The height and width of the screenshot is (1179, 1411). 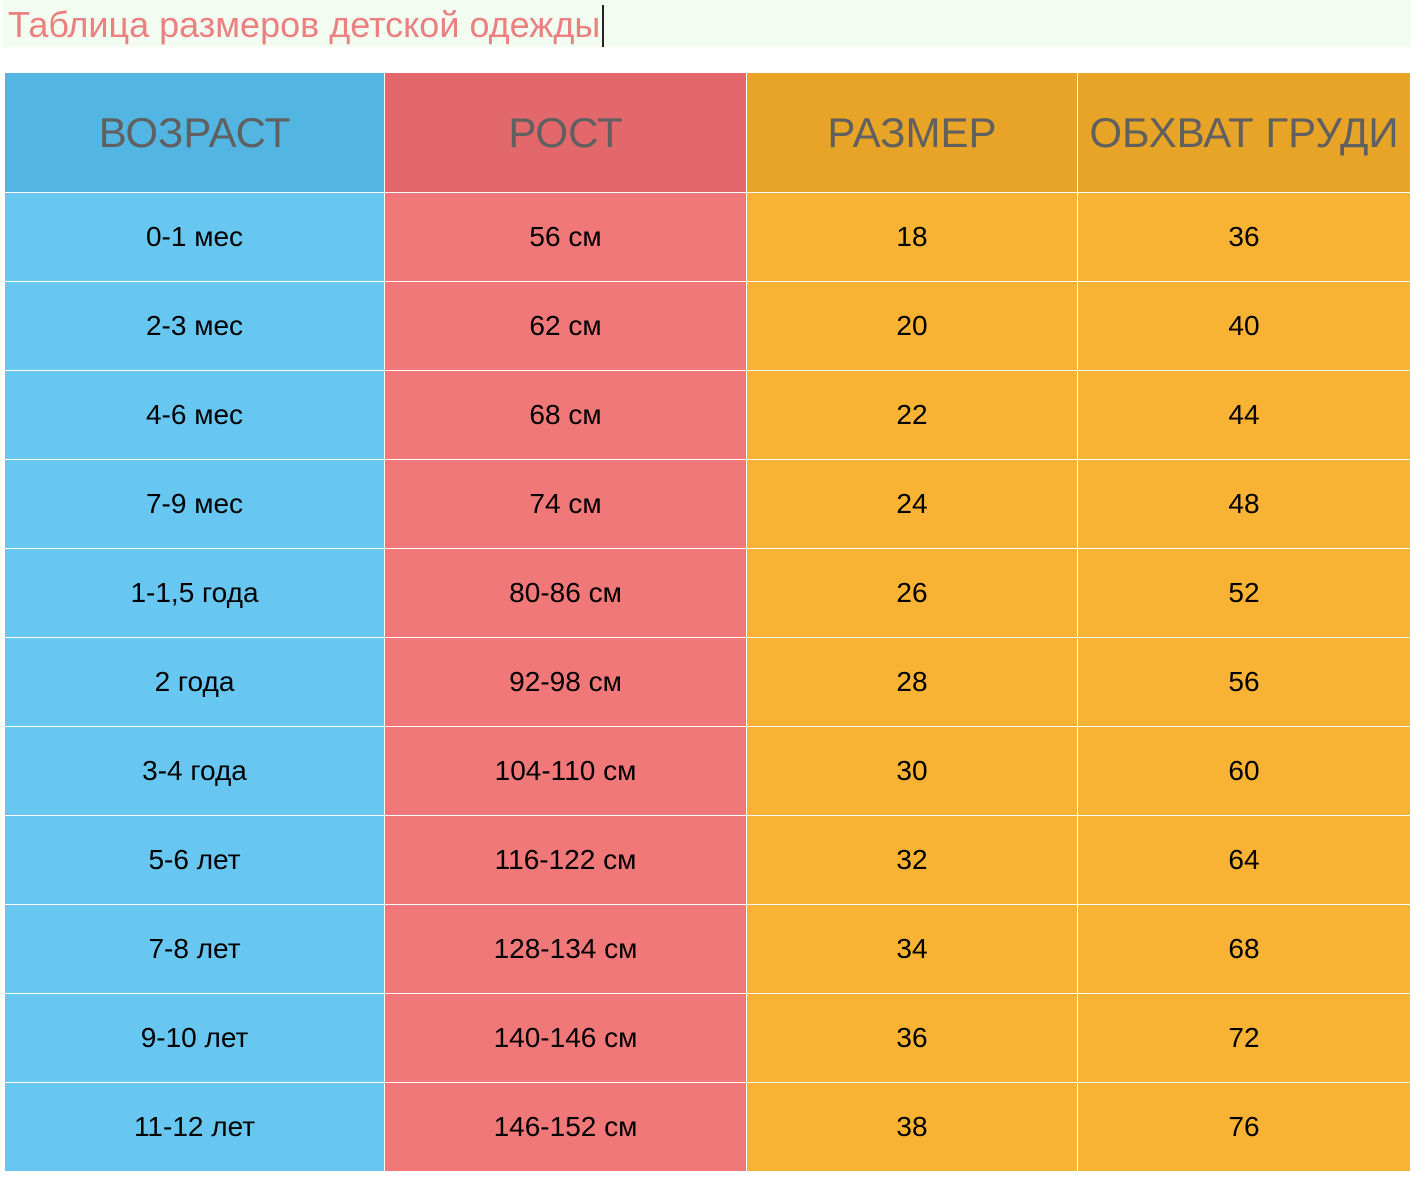 I want to click on cell-size: 34, so click(x=912, y=949).